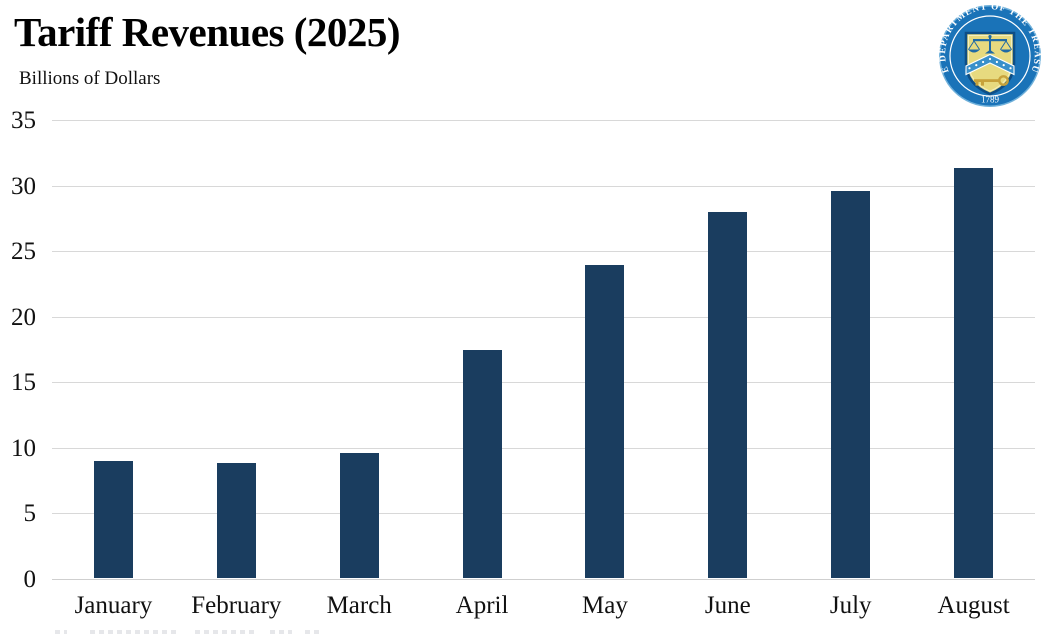  I want to click on scales-of-justice-icon, so click(990, 44).